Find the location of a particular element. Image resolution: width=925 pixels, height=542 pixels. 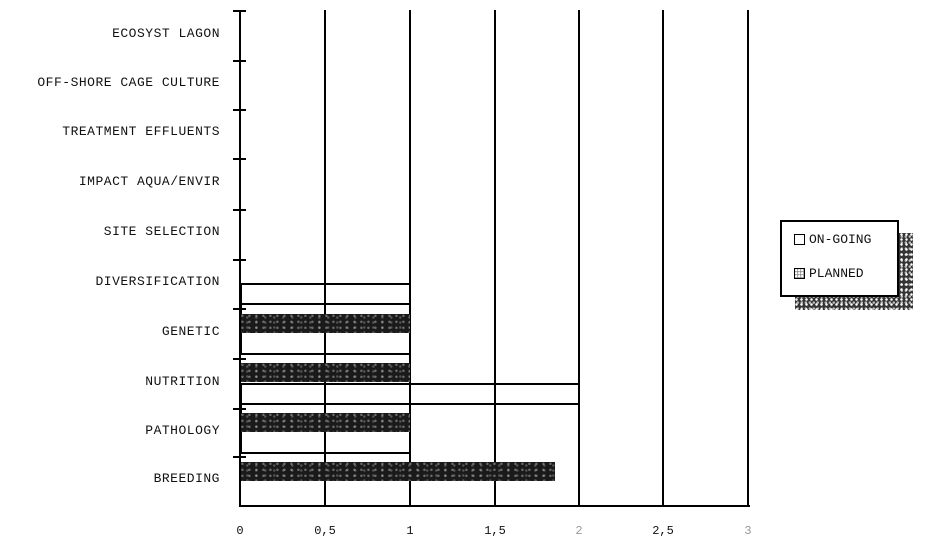

bar-ongoing-diversification is located at coordinates (325, 294).